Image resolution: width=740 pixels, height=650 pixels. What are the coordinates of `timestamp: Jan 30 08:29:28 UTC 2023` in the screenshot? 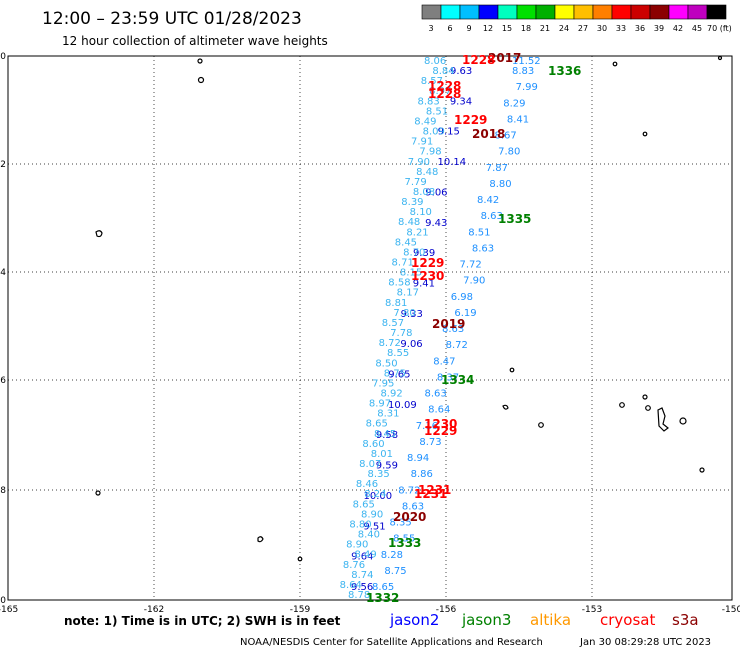 It's located at (645, 642).